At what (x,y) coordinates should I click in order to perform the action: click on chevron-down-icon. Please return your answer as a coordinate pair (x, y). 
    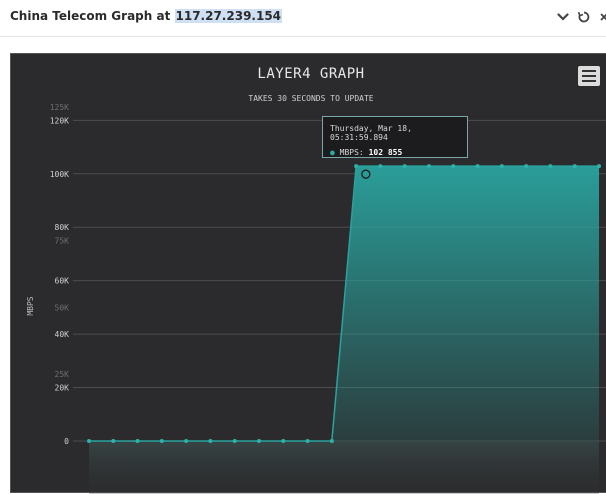
    Looking at the image, I should click on (563, 17).